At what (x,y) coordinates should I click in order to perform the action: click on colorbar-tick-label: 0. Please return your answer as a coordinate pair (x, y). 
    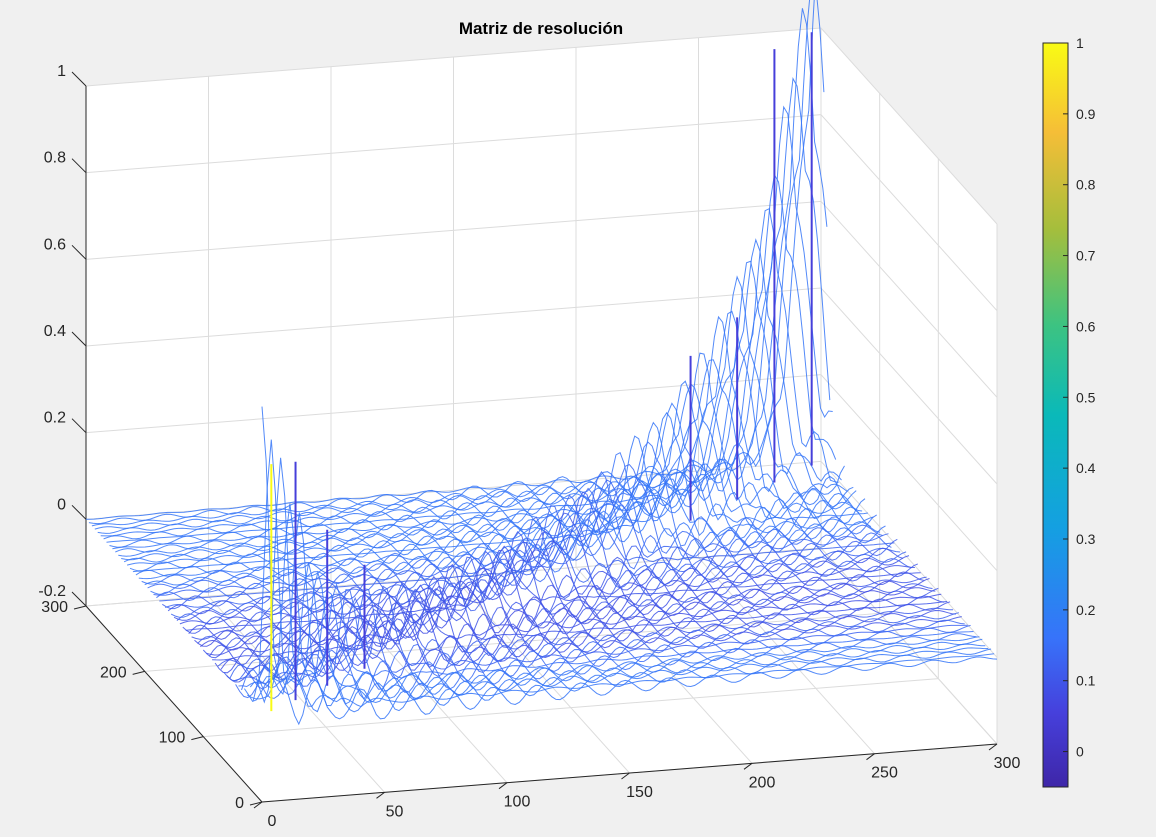
    Looking at the image, I should click on (1080, 752).